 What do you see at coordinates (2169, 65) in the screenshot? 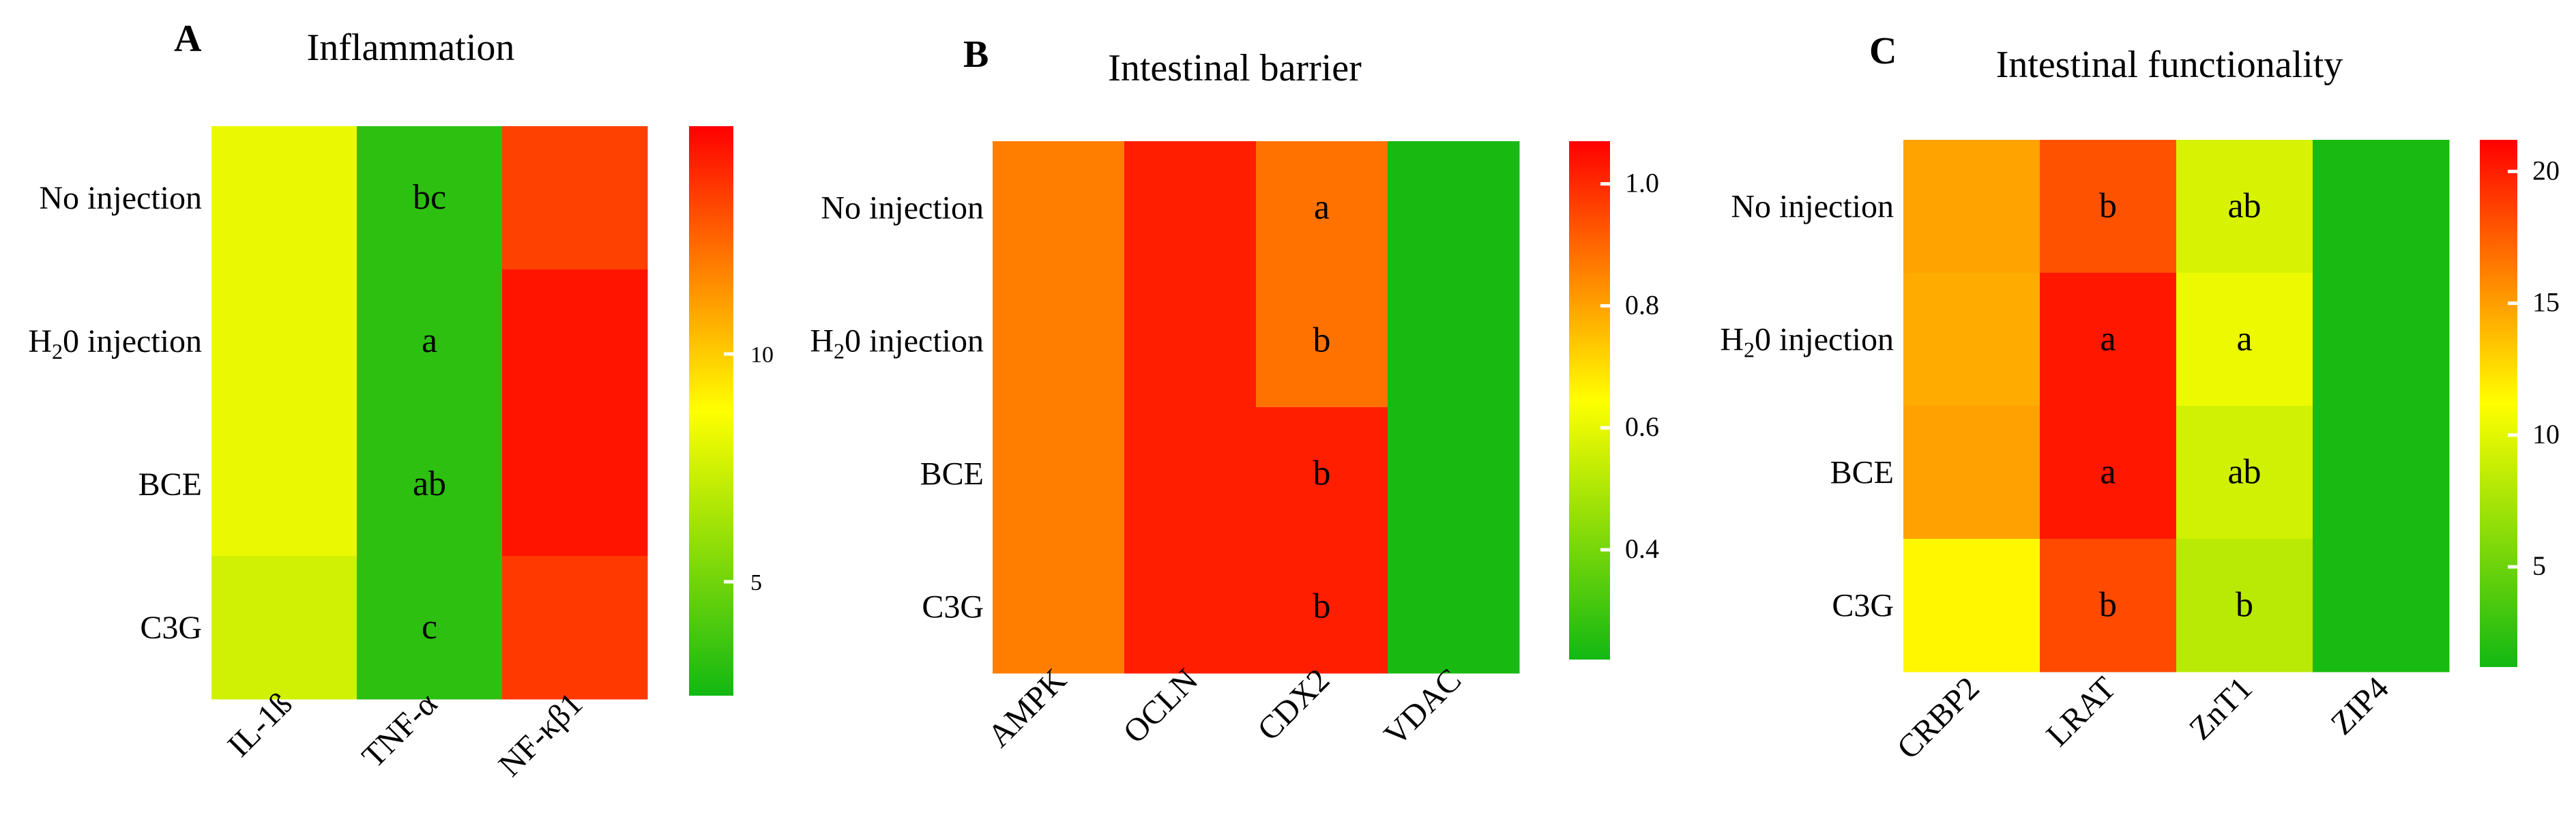
I see `chart-title: Intestinal functionality` at bounding box center [2169, 65].